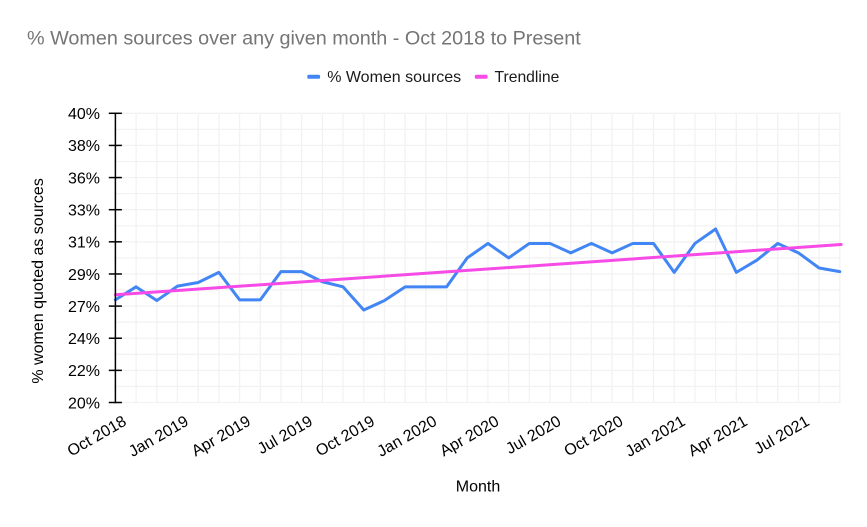 Image resolution: width=867 pixels, height=527 pixels. Describe the element at coordinates (84, 114) in the screenshot. I see `svg-text: 40%` at that location.